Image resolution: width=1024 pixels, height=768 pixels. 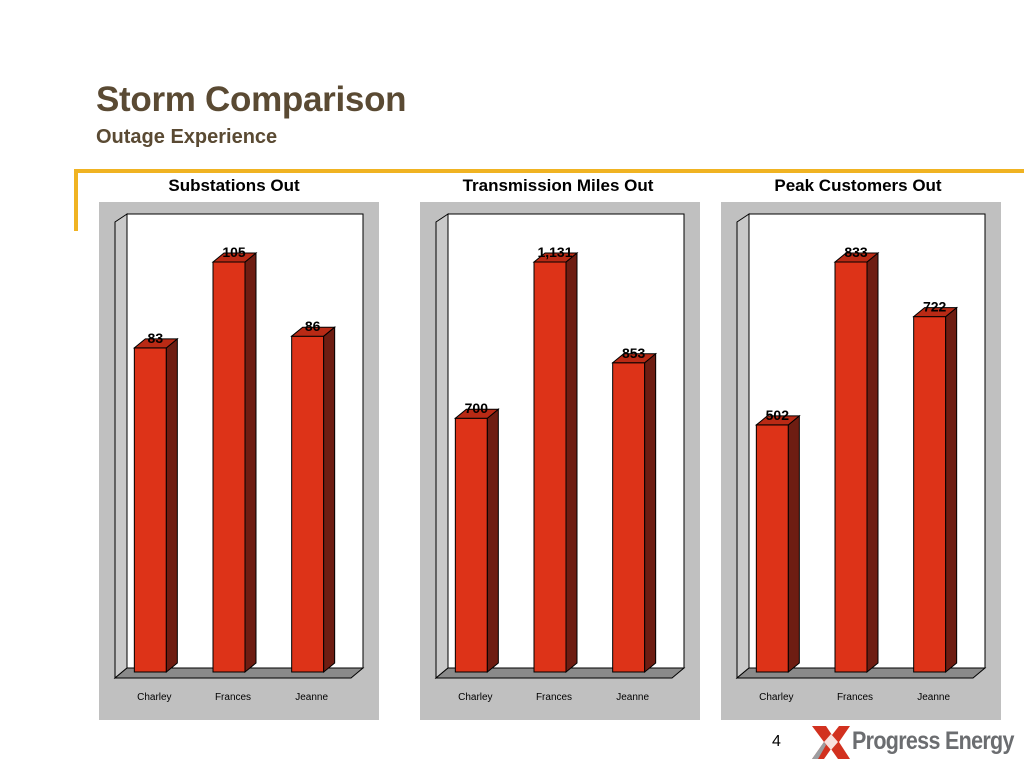 I want to click on data-label: 833, so click(x=856, y=252).